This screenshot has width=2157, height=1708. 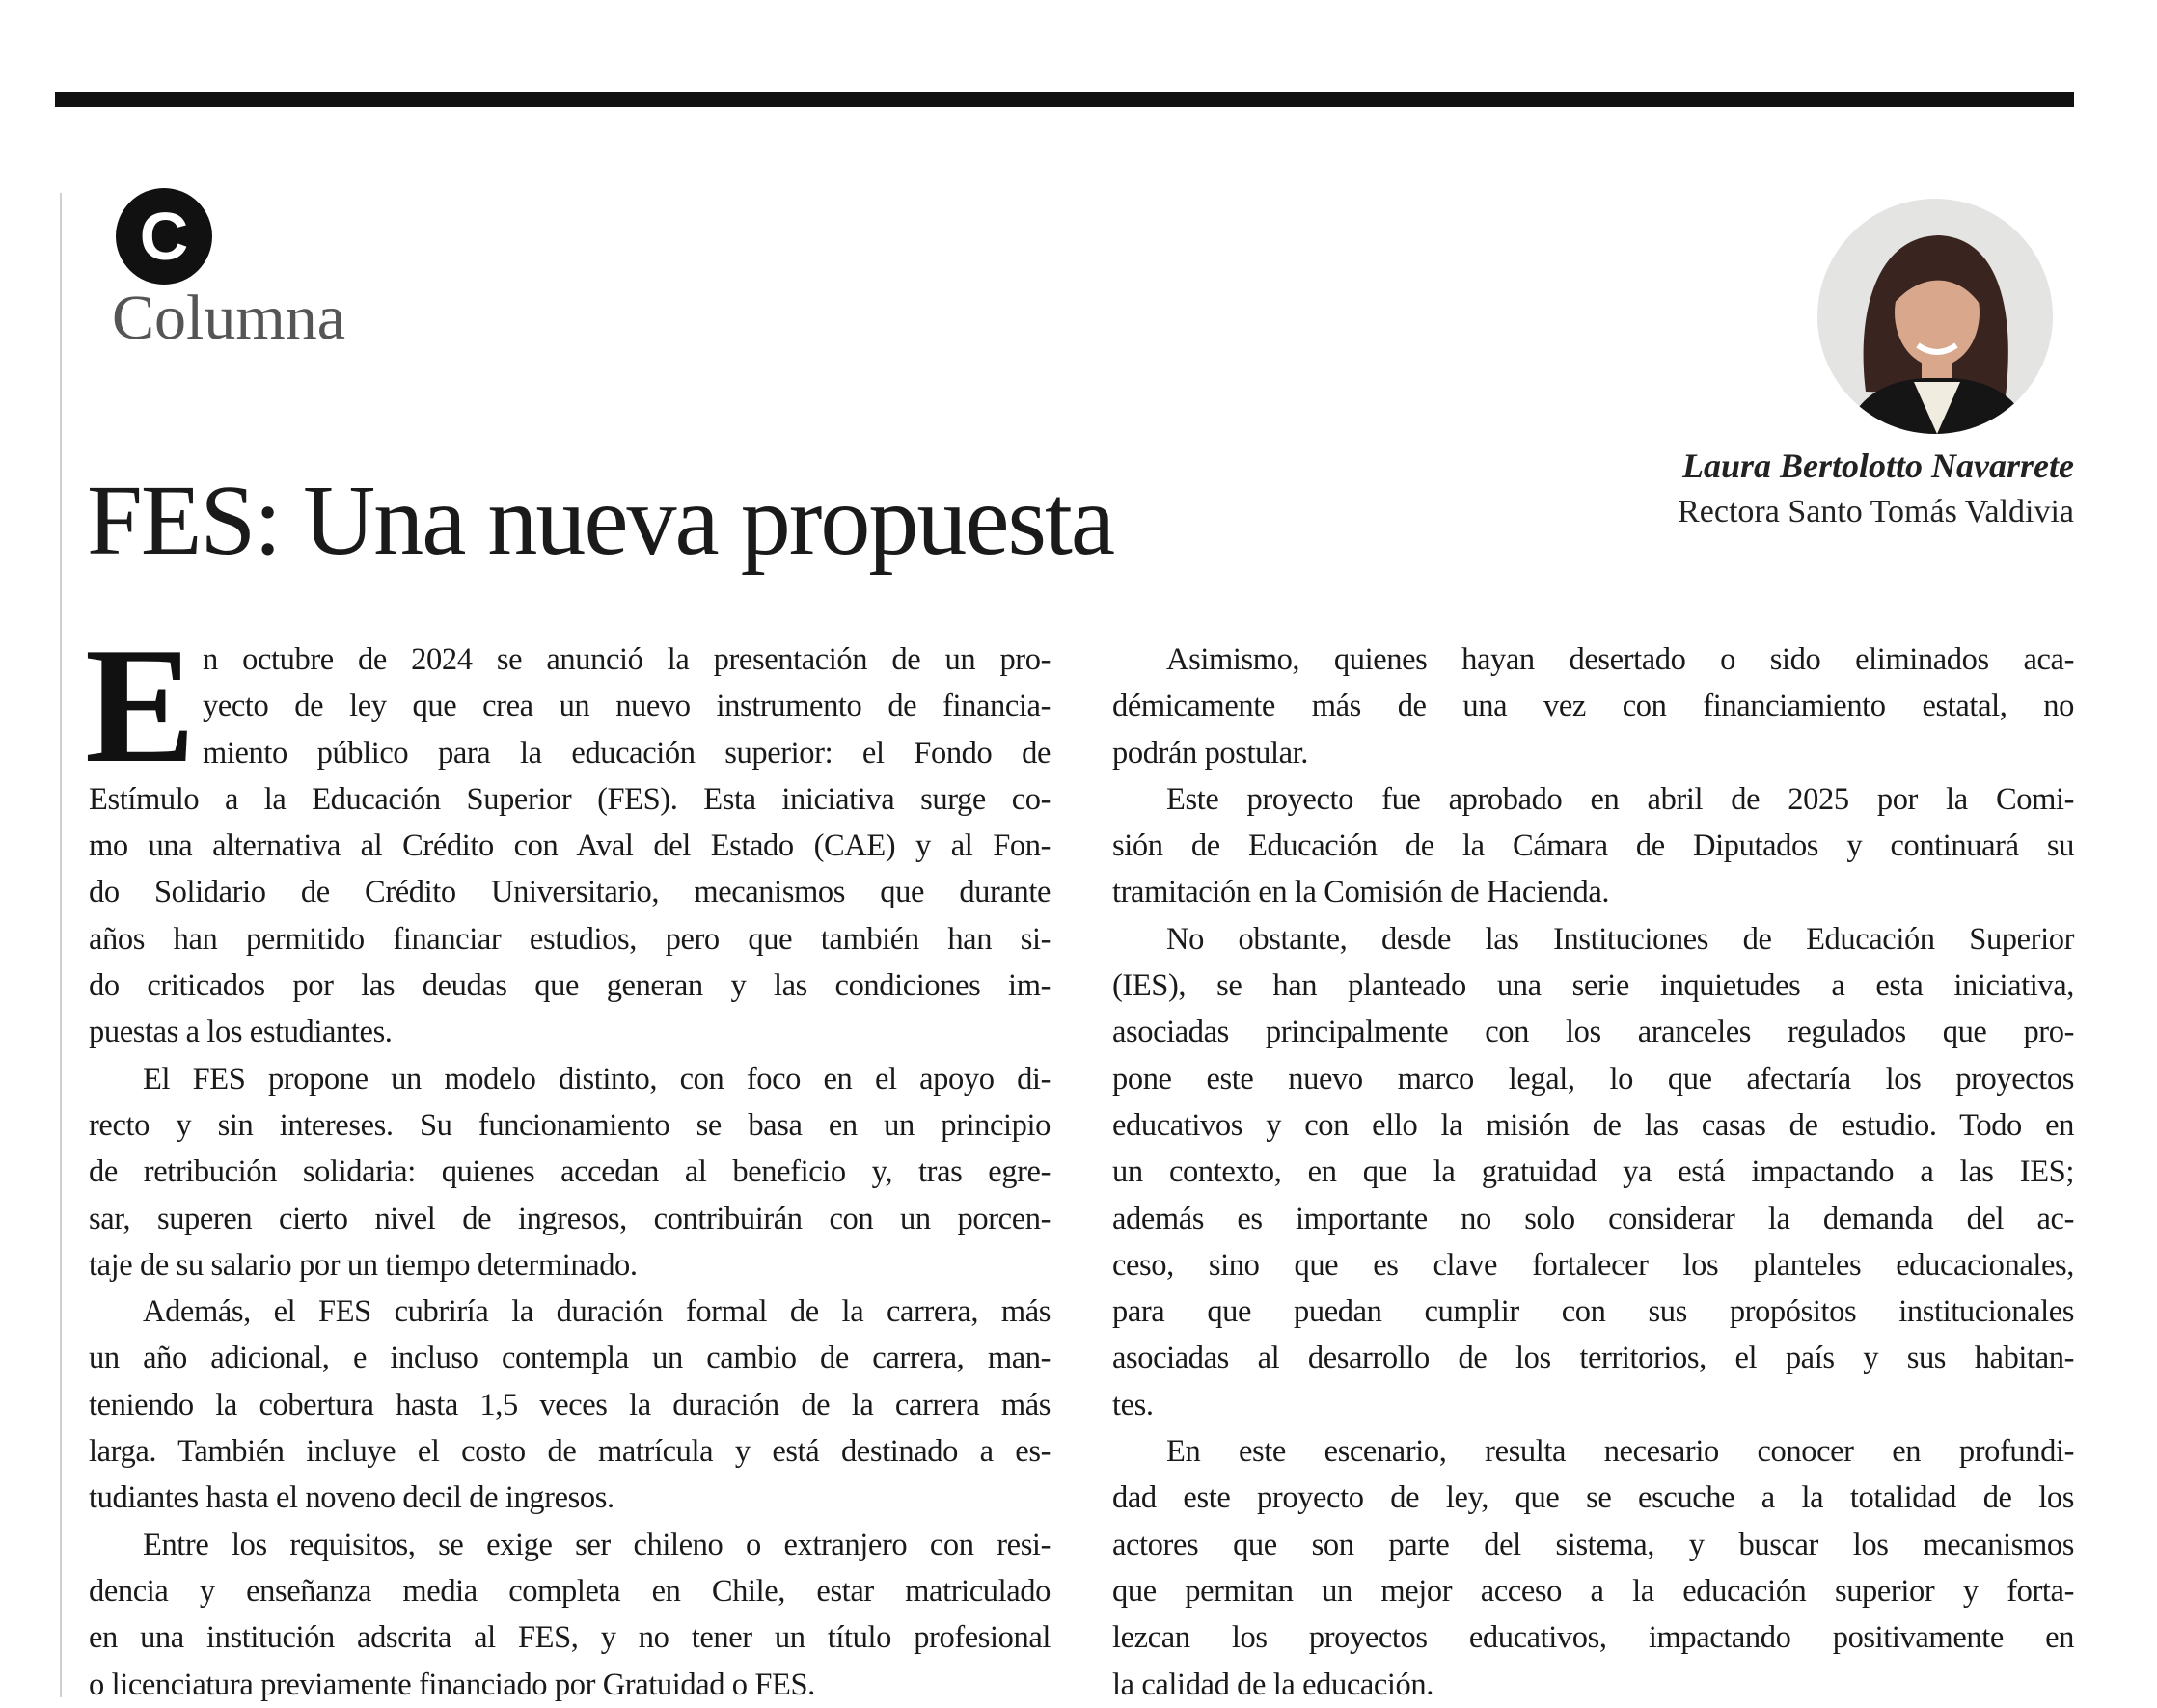 What do you see at coordinates (241, 1032) in the screenshot?
I see `text-line: puestas a los estudiantes.` at bounding box center [241, 1032].